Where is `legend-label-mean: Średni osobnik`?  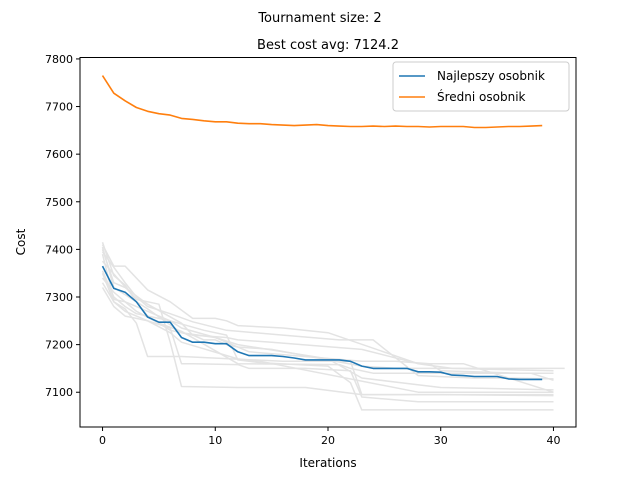
legend-label-mean: Średni osobnik is located at coordinates (481, 96).